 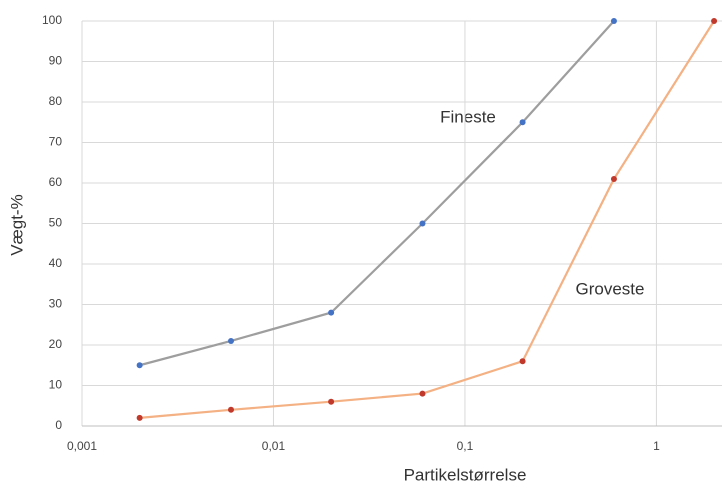 I want to click on annotation: Groveste, so click(x=610, y=288).